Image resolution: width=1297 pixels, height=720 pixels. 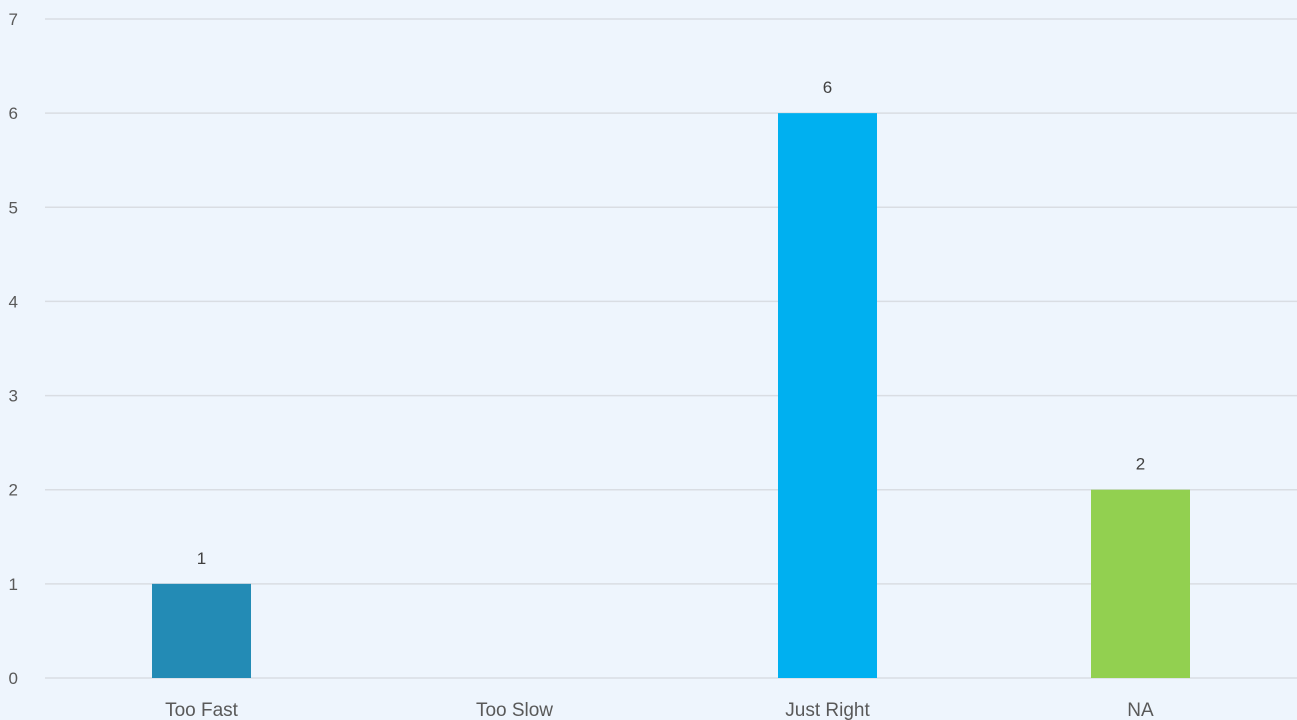 I want to click on y-tick-label: 4, so click(x=13, y=301).